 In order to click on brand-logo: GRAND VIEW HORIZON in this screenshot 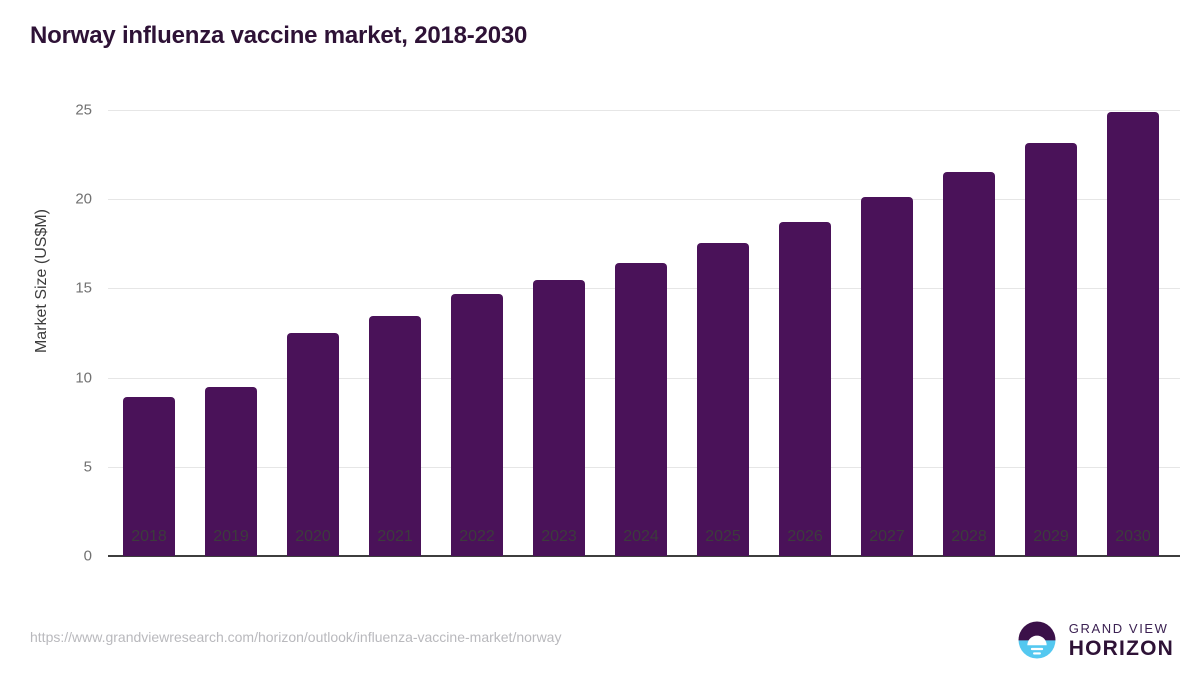, I will do `click(1094, 640)`.